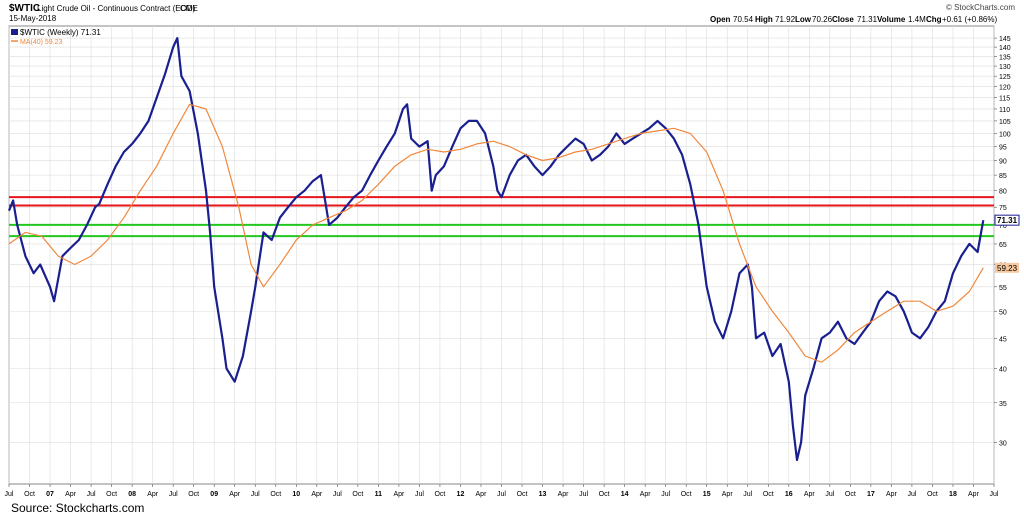  What do you see at coordinates (132, 494) in the screenshot?
I see `x-tick-label: 08` at bounding box center [132, 494].